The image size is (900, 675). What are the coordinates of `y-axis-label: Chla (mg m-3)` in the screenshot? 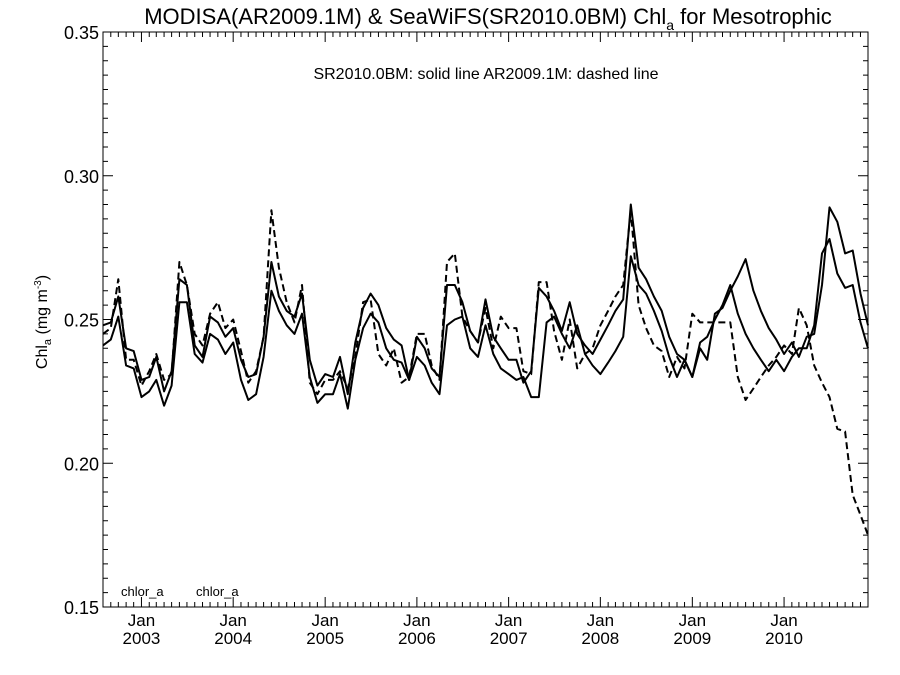 It's located at (43, 322).